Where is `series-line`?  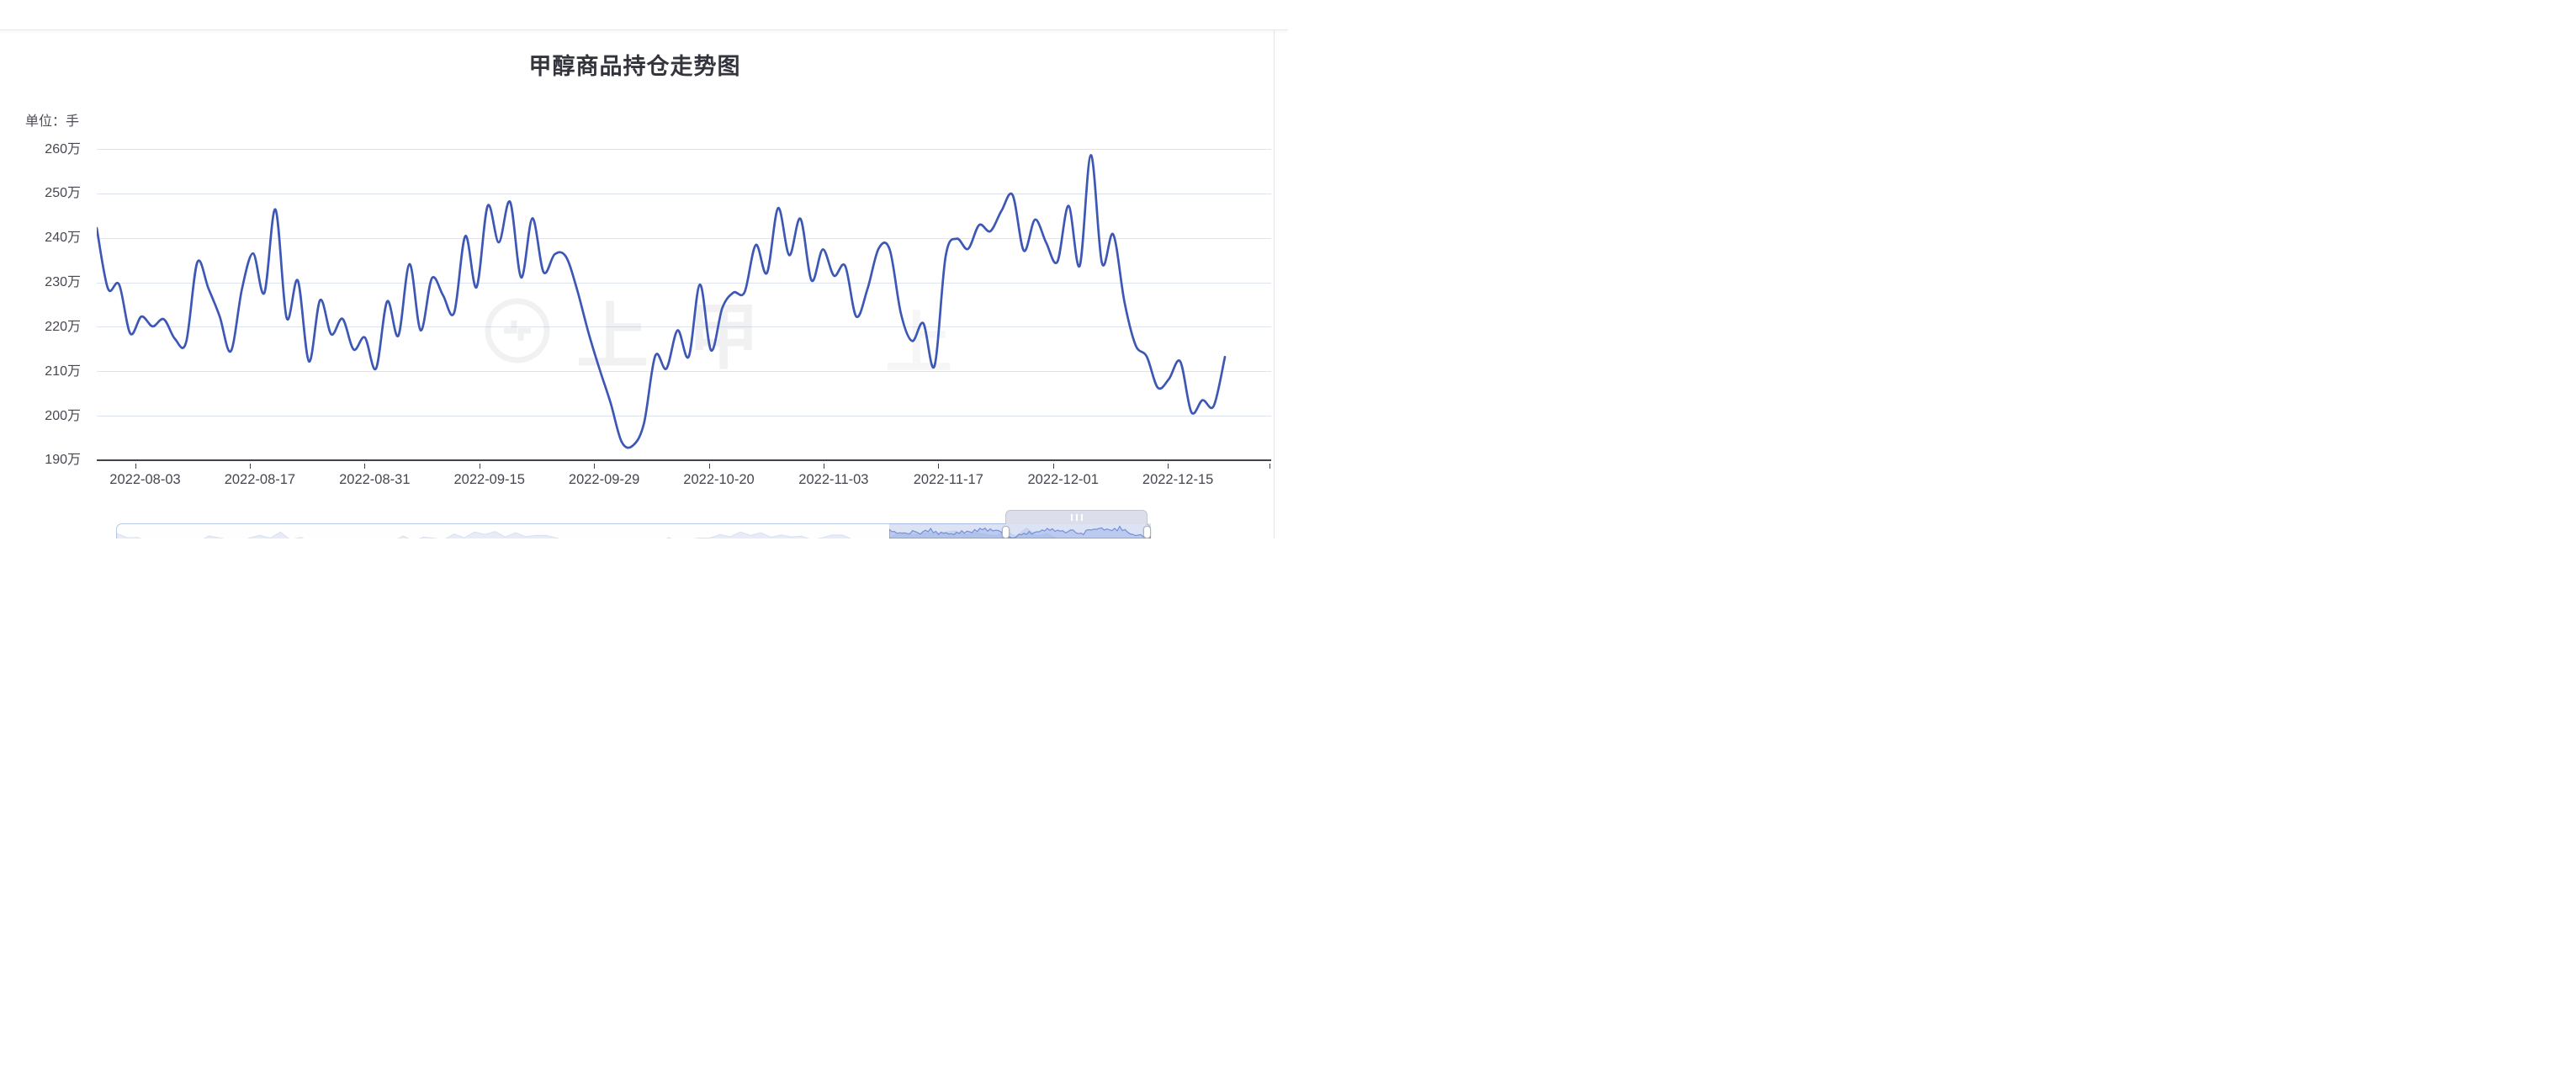
series-line is located at coordinates (662, 301).